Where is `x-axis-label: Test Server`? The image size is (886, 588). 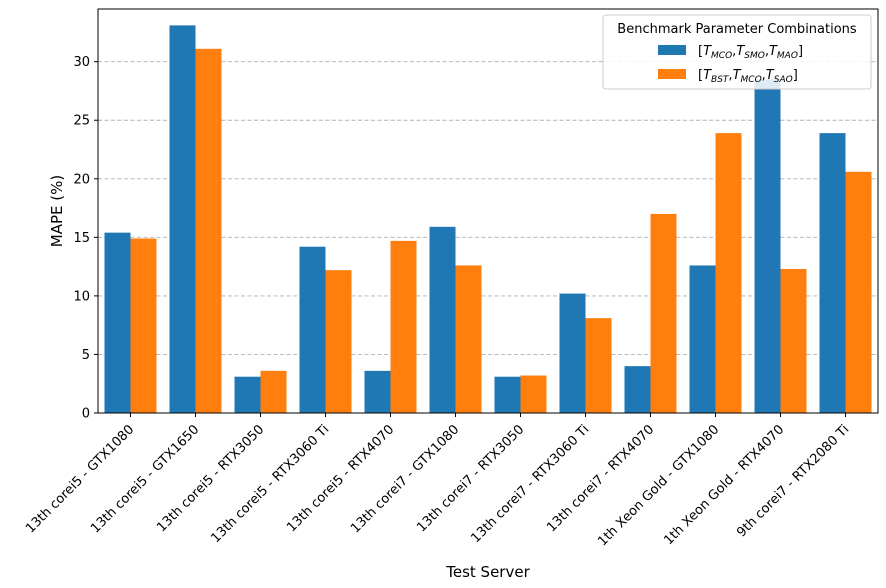
x-axis-label: Test Server is located at coordinates (487, 572).